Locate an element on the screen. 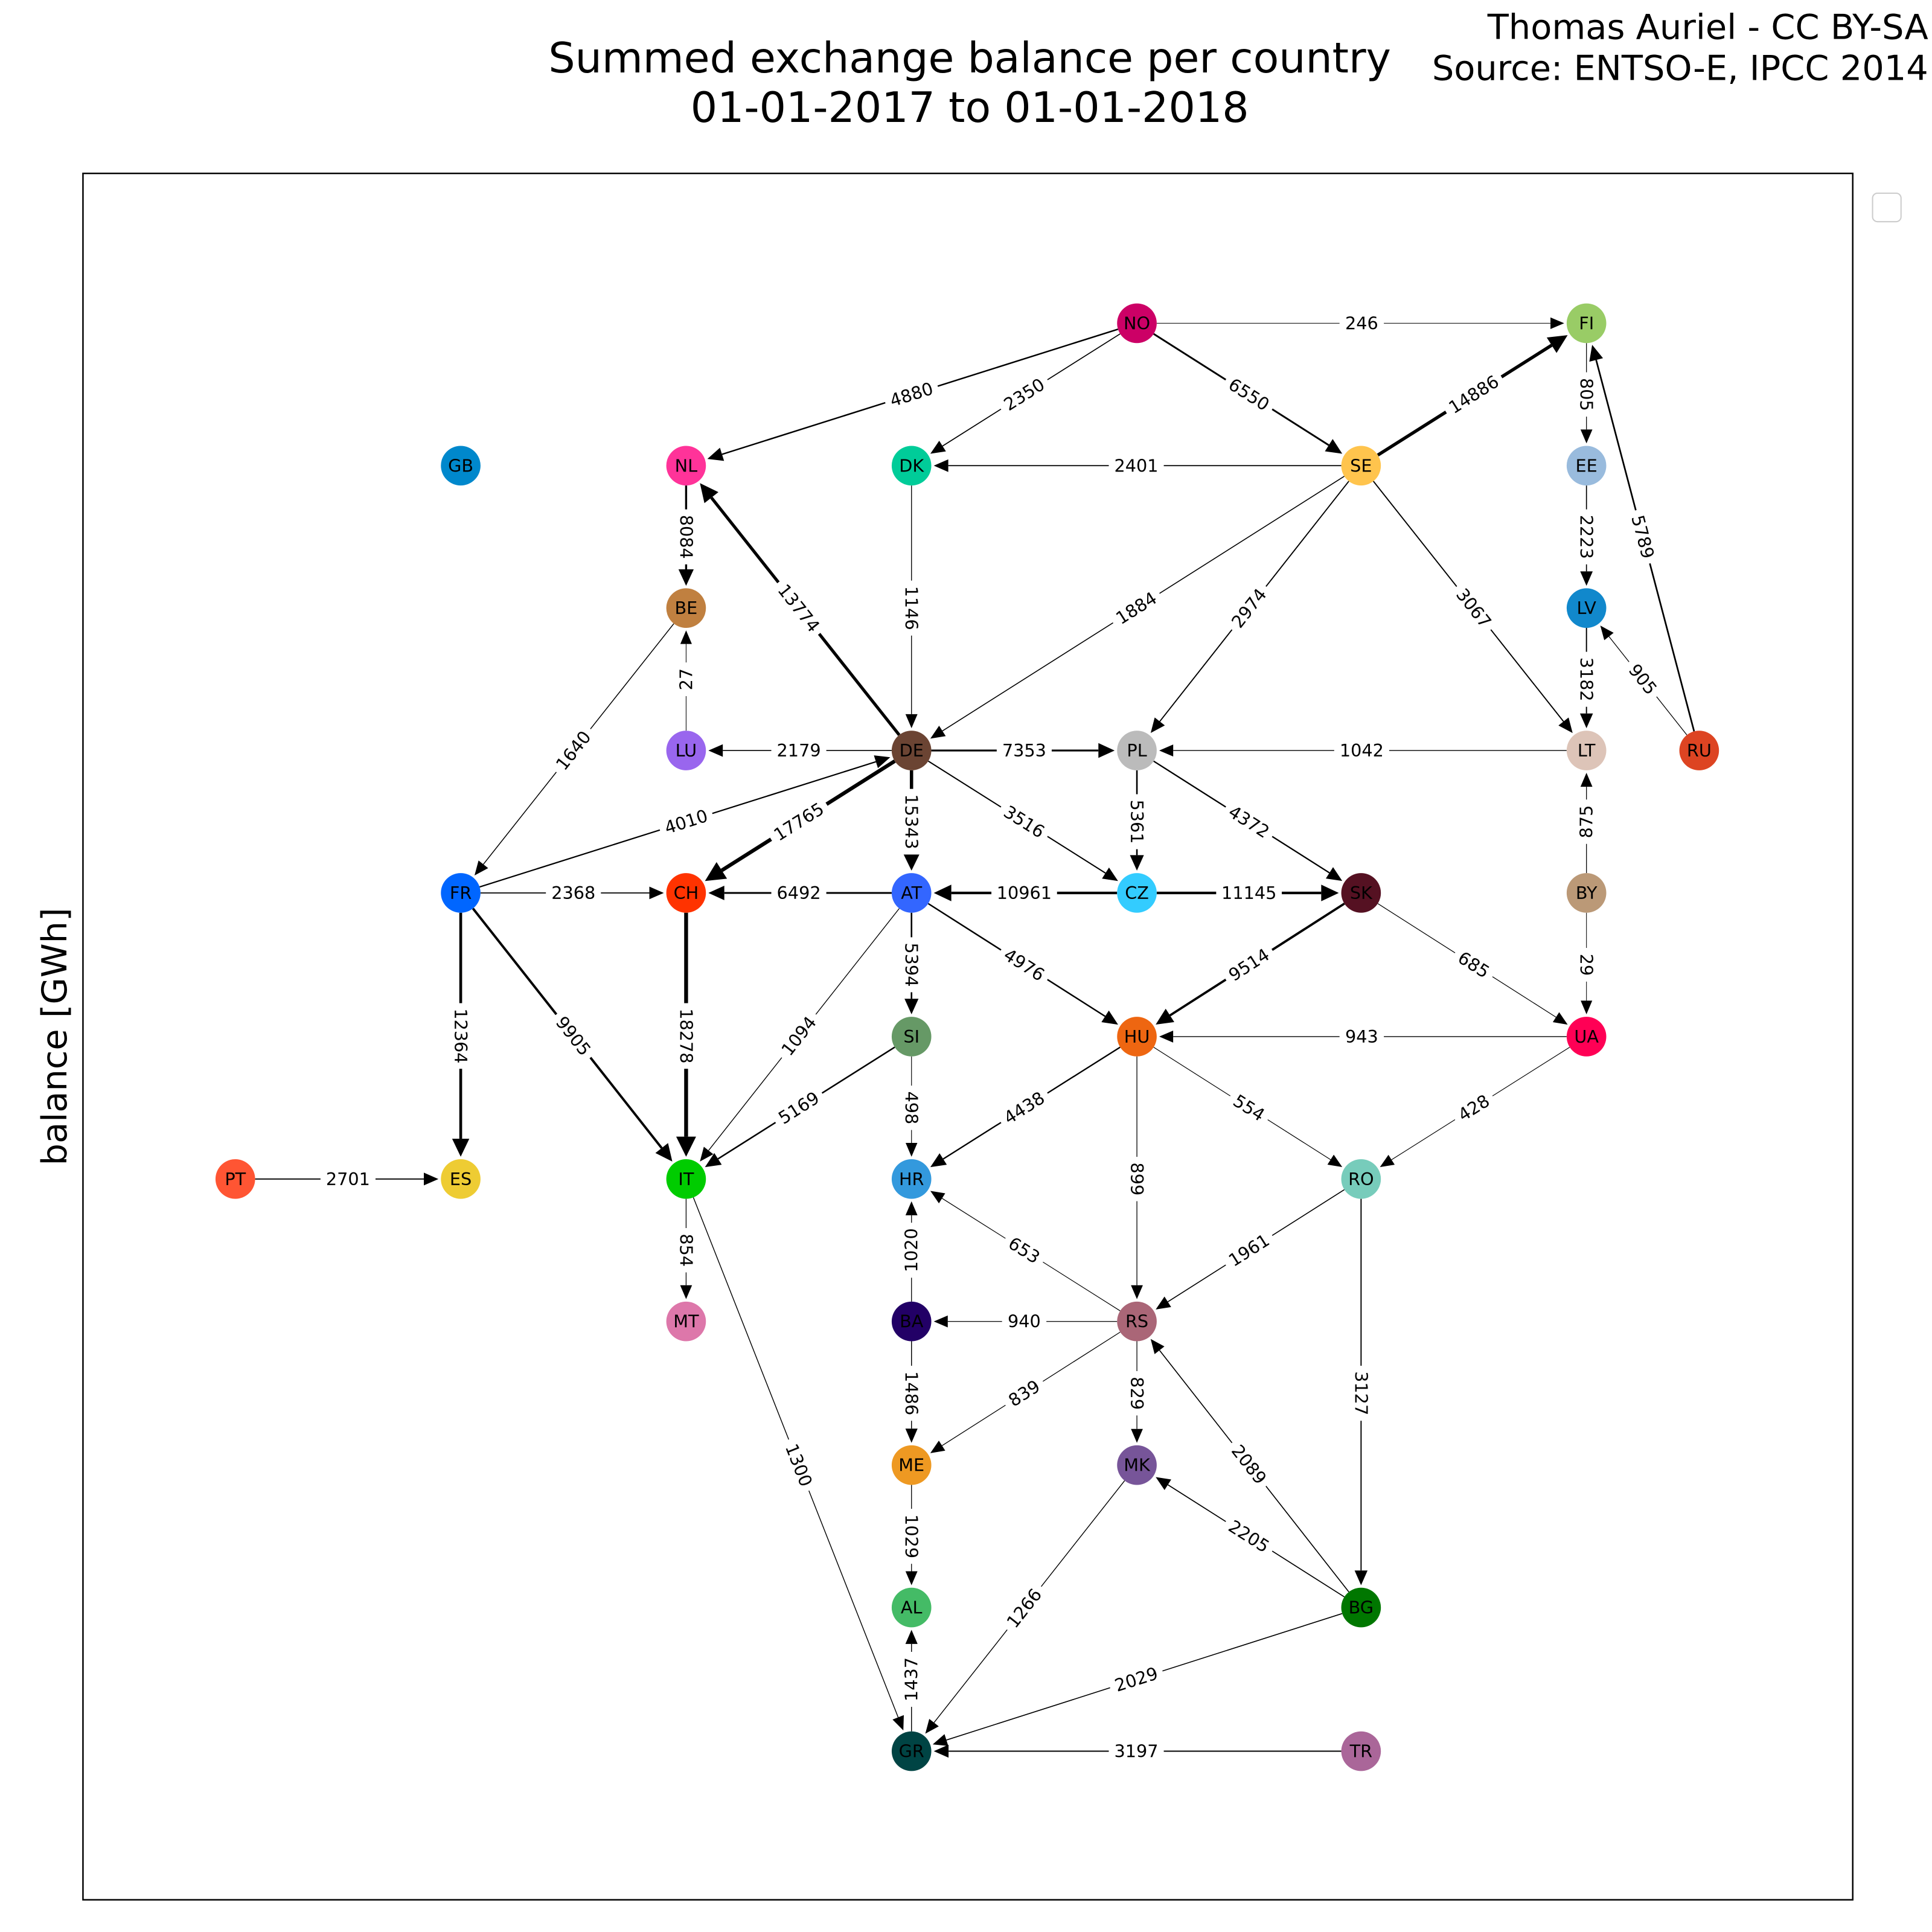  edge-label-group: 5394 is located at coordinates (911, 965).